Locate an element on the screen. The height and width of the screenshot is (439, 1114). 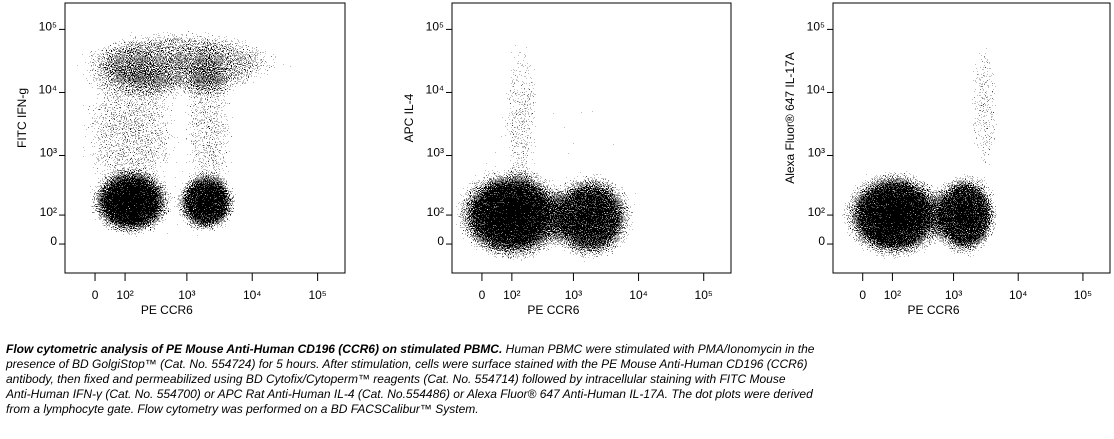
y-axis-label: Alexa Fluor® 647 IL-17A is located at coordinates (790, 118).